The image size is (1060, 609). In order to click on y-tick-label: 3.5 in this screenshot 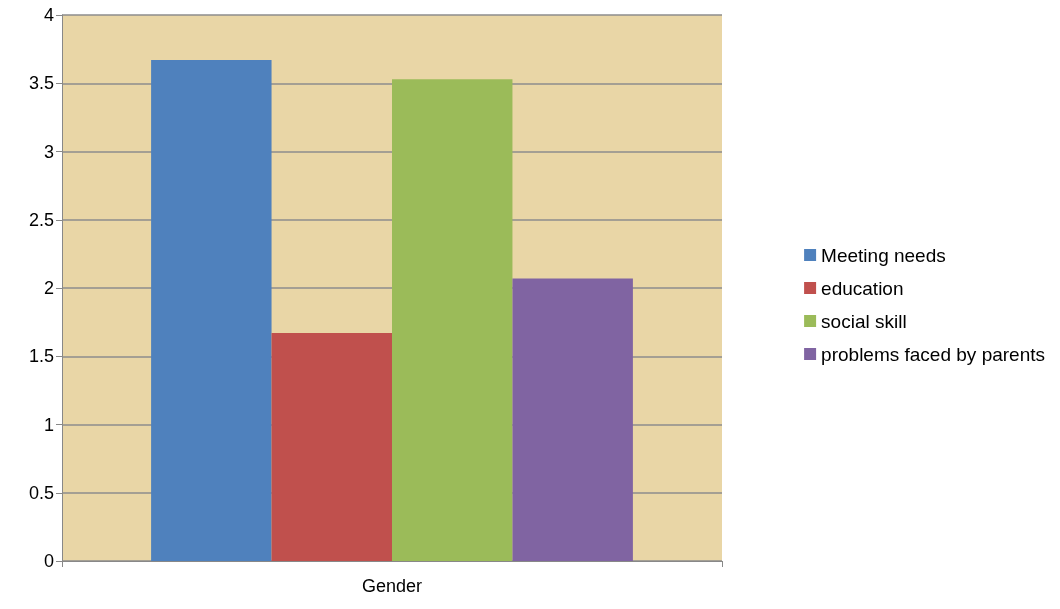, I will do `click(41, 83)`.